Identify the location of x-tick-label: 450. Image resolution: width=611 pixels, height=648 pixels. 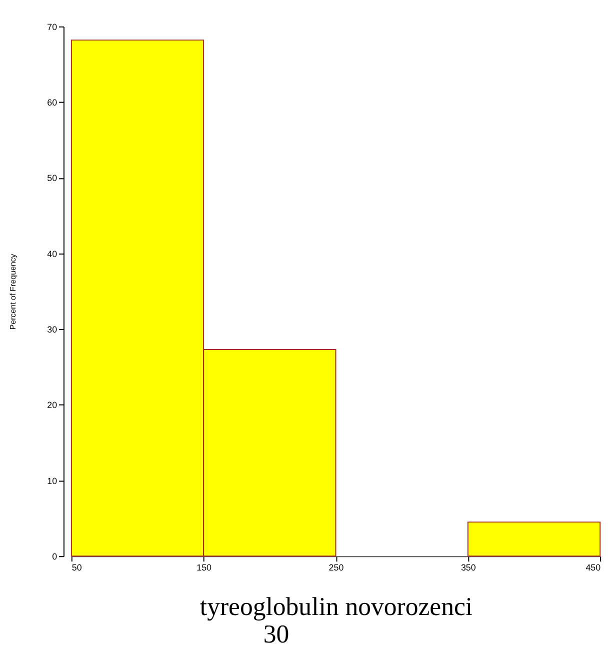
(593, 567).